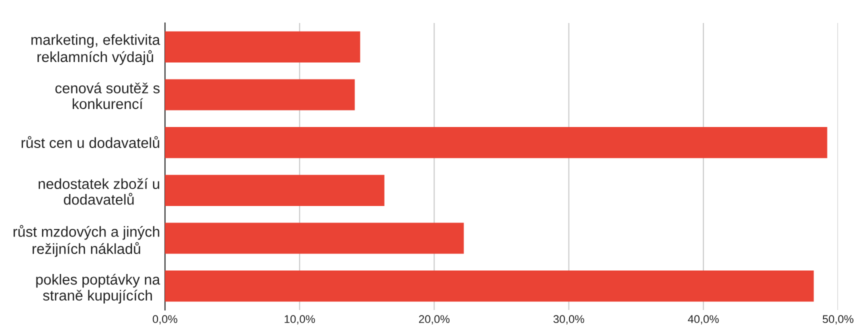 The image size is (854, 333). I want to click on y-tick-label: růst cen u dodavatelů, so click(91, 142).